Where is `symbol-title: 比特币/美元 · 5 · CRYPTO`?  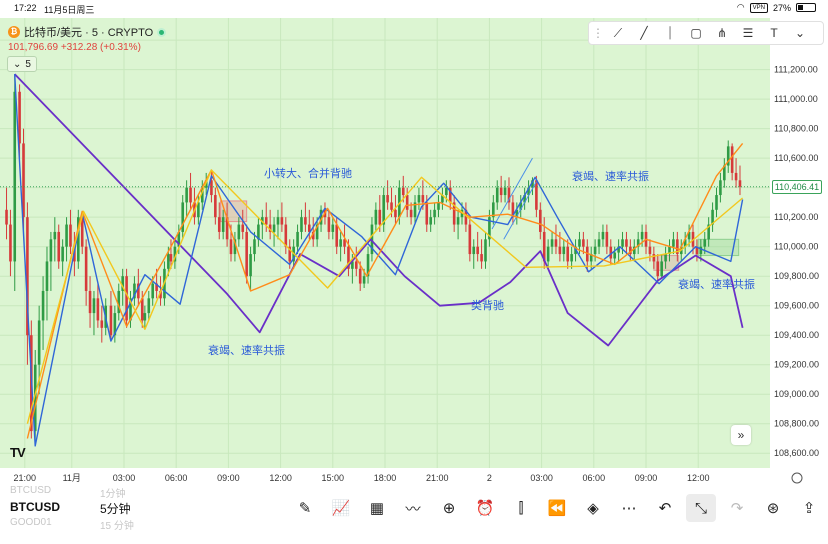
symbol-title: 比特币/美元 · 5 · CRYPTO is located at coordinates (89, 33).